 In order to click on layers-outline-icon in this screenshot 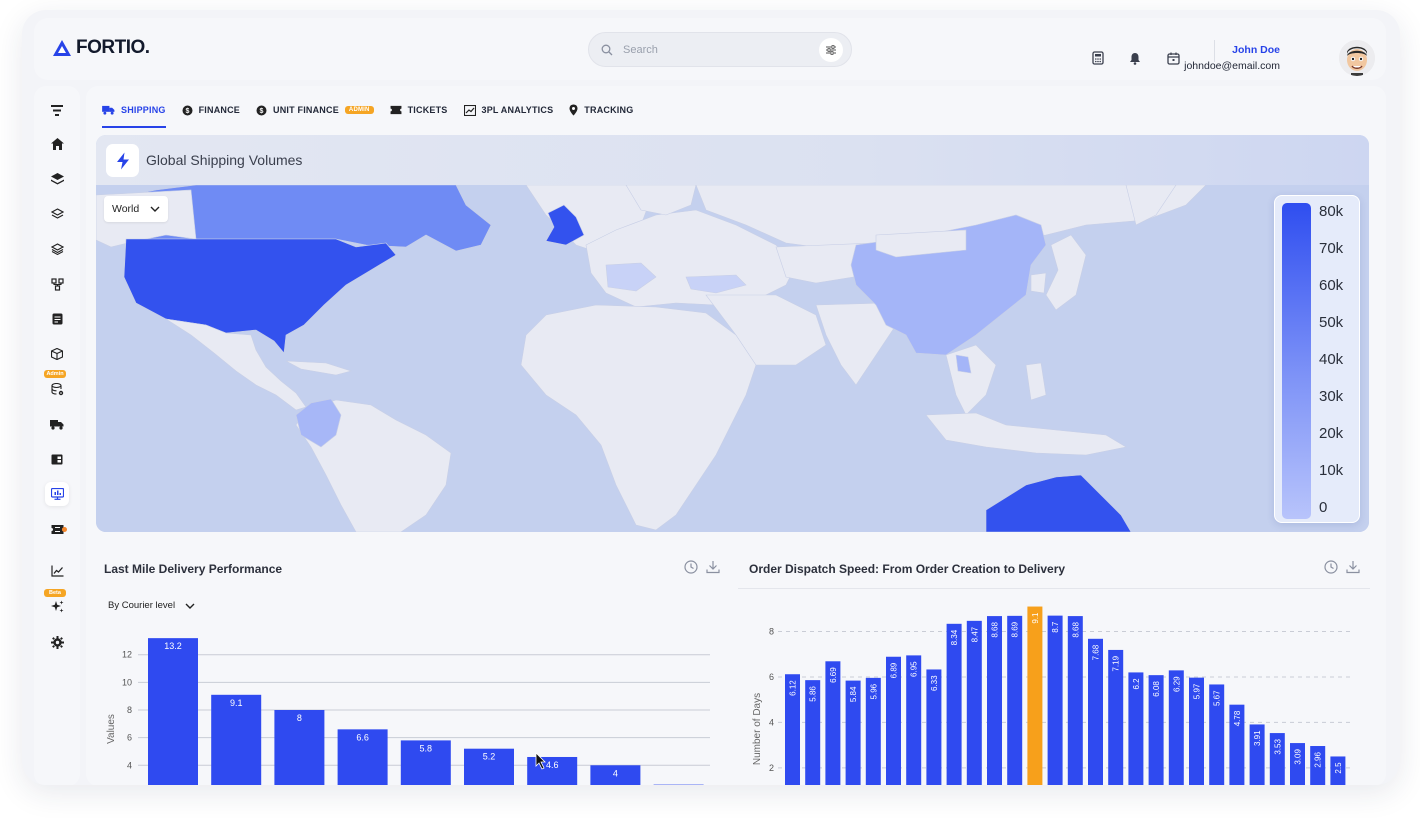, I will do `click(57, 249)`.